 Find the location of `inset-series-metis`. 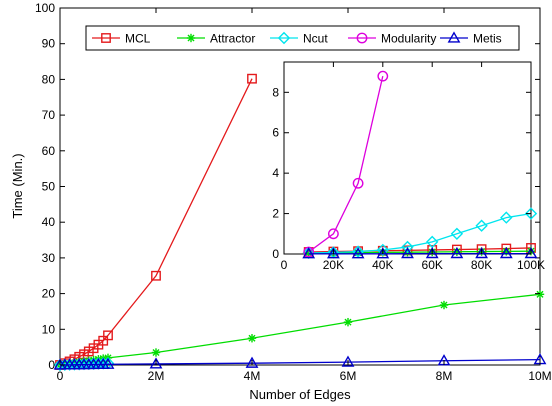

inset-series-metis is located at coordinates (420, 252).